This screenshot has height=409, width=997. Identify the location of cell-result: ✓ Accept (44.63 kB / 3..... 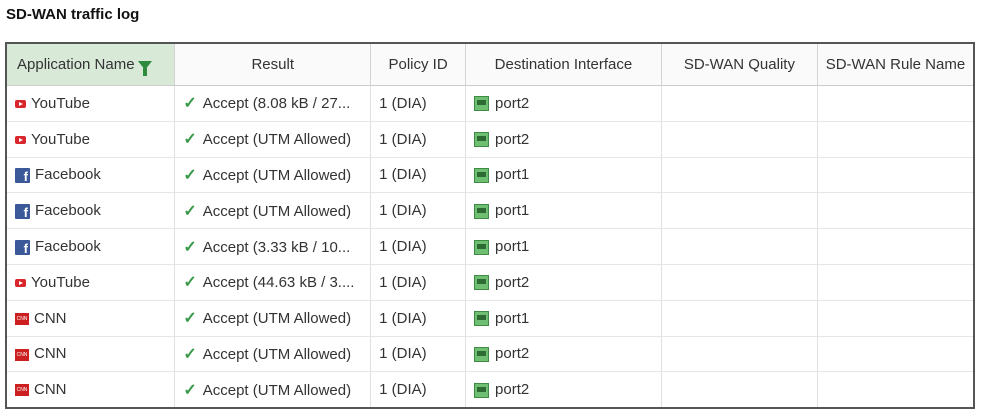
(273, 282).